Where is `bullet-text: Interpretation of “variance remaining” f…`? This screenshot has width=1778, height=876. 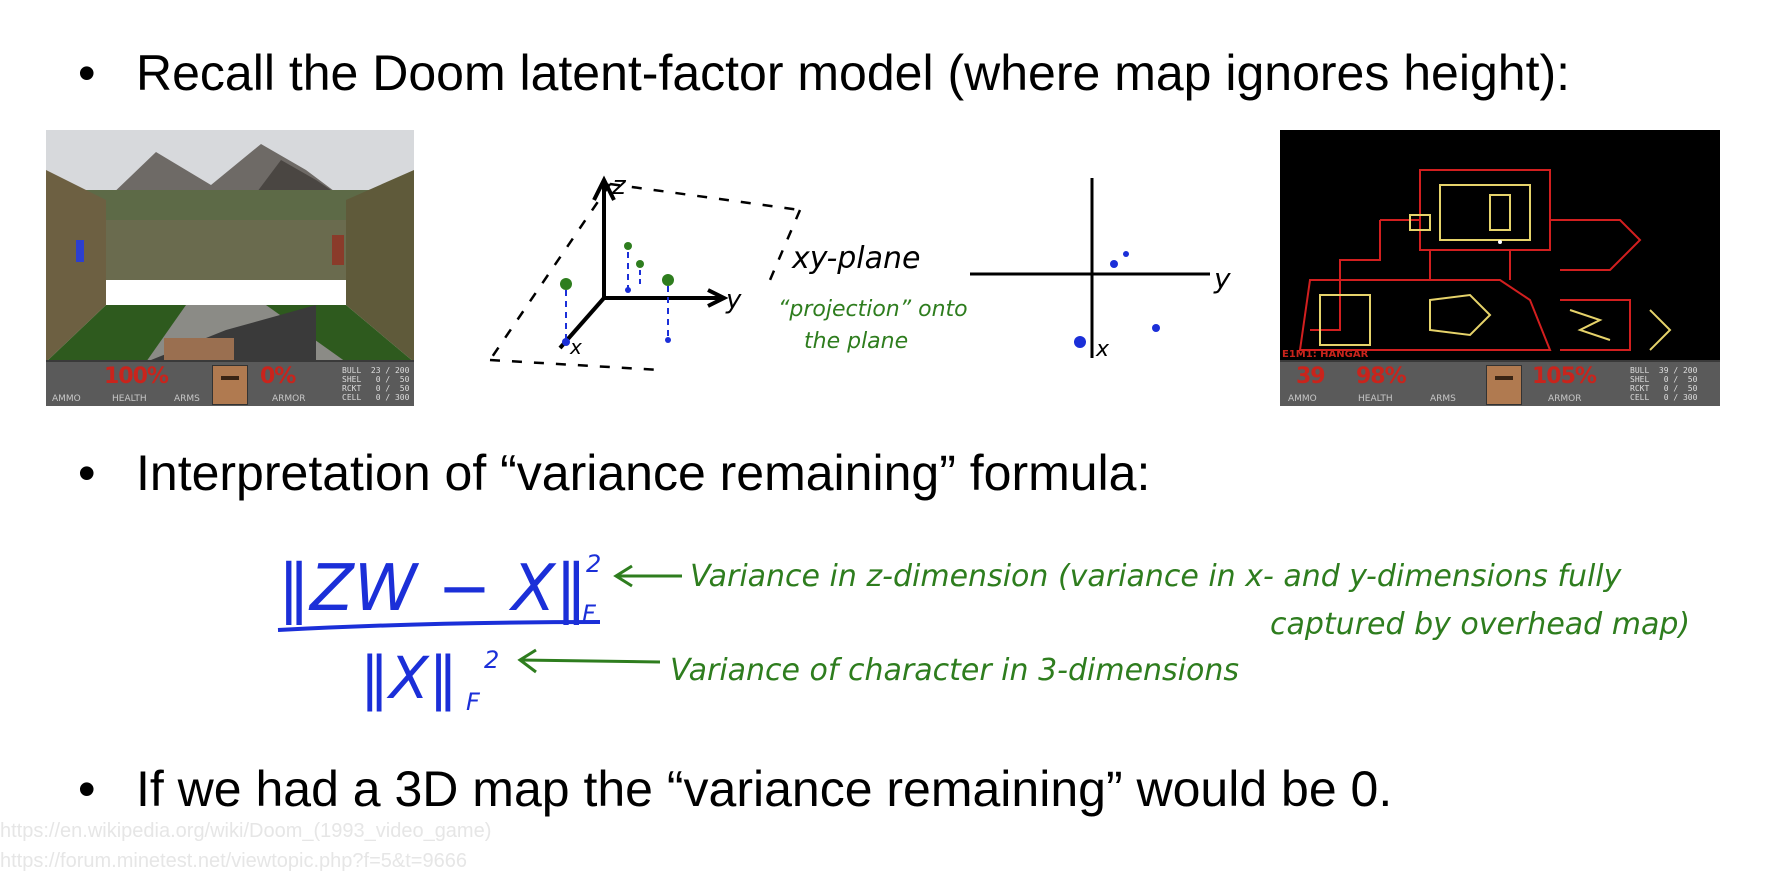
bullet-text: Interpretation of “variance remaining” f… is located at coordinates (643, 473).